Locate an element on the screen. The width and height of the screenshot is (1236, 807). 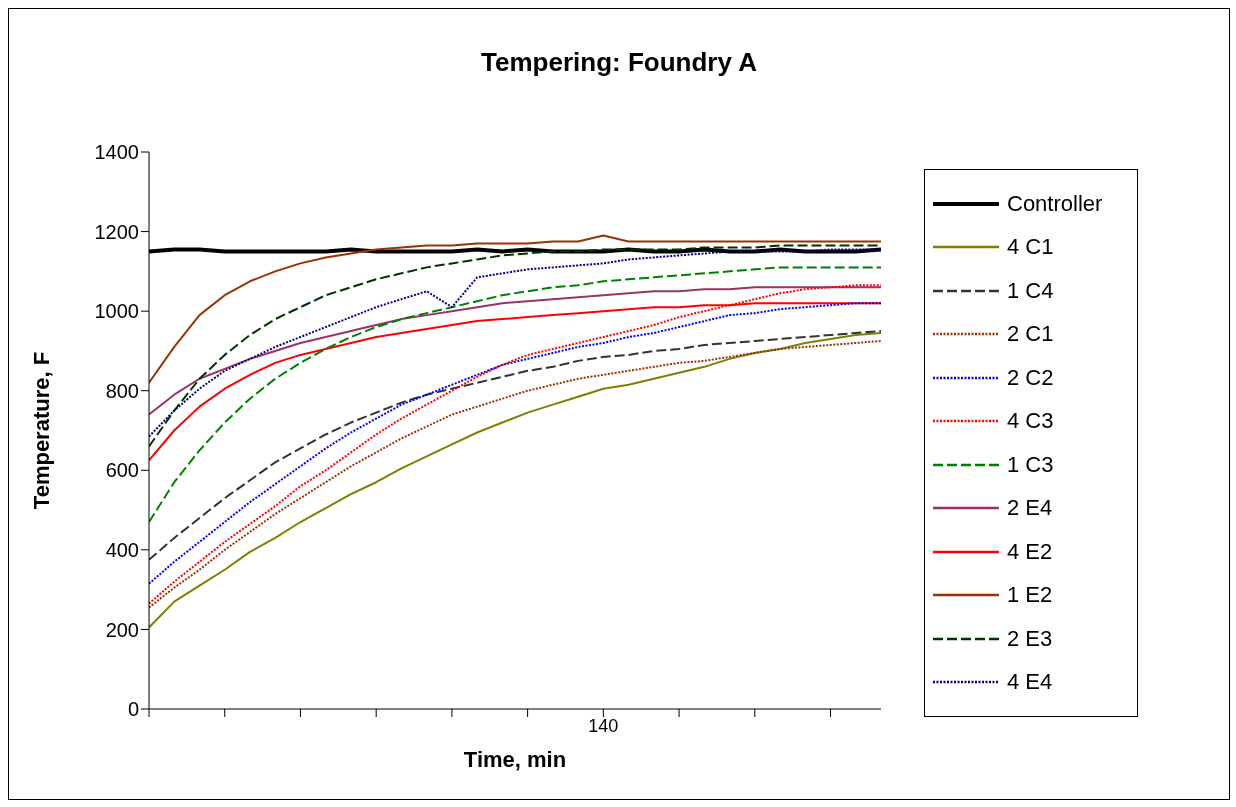
y-tick-label: 400 is located at coordinates (122, 549).